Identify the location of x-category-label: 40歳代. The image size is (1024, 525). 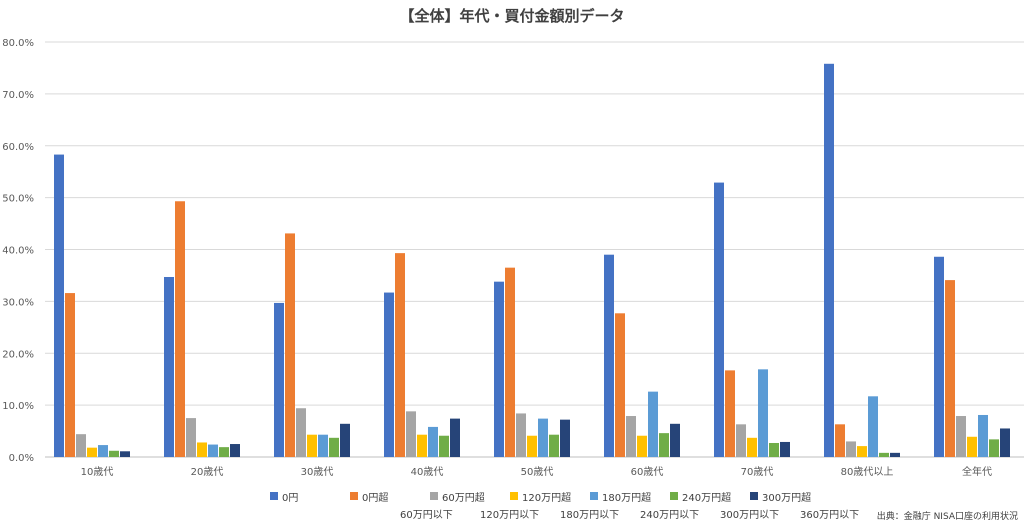
(427, 472).